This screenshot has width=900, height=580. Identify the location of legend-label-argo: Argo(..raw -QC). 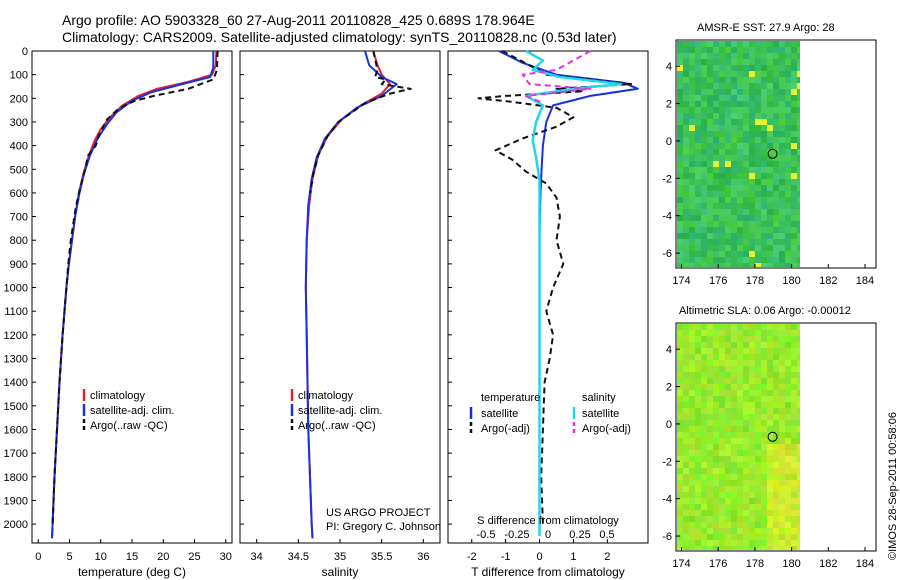
(129, 426).